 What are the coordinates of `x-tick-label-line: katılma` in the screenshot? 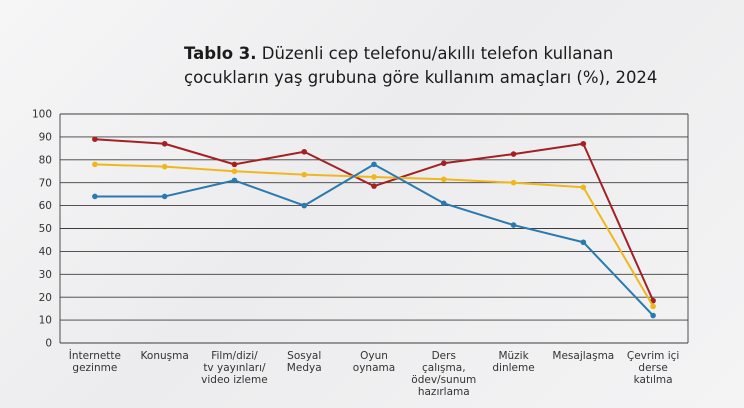 It's located at (653, 380).